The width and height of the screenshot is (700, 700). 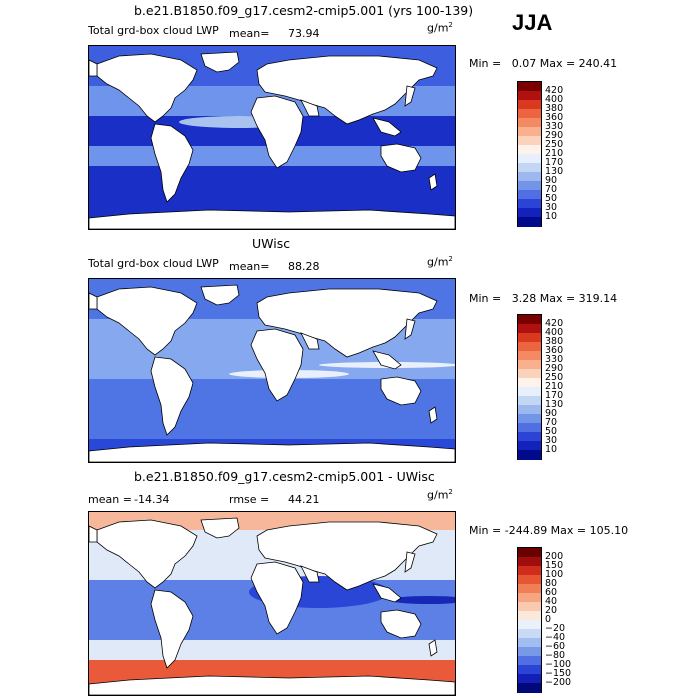 I want to click on colorbar-tick-label: 100, so click(x=554, y=574).